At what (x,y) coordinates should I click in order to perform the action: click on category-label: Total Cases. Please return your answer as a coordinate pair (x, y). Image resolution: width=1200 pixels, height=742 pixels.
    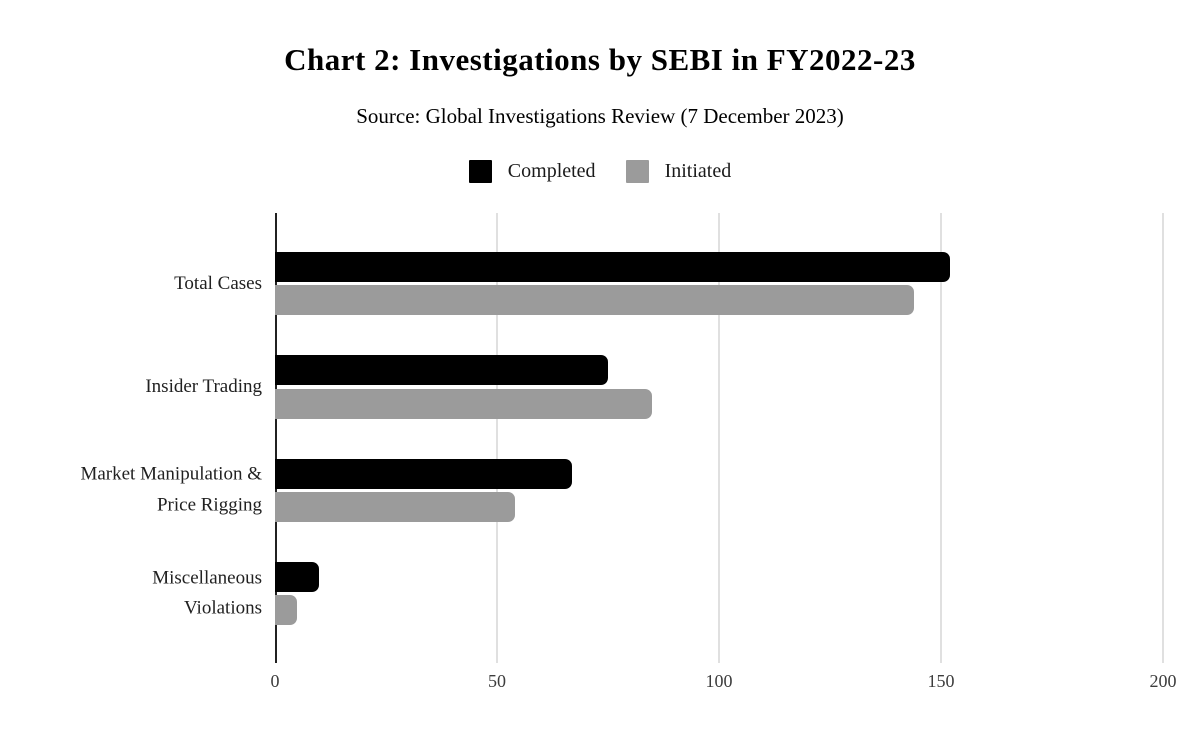
    Looking at the image, I should click on (218, 283).